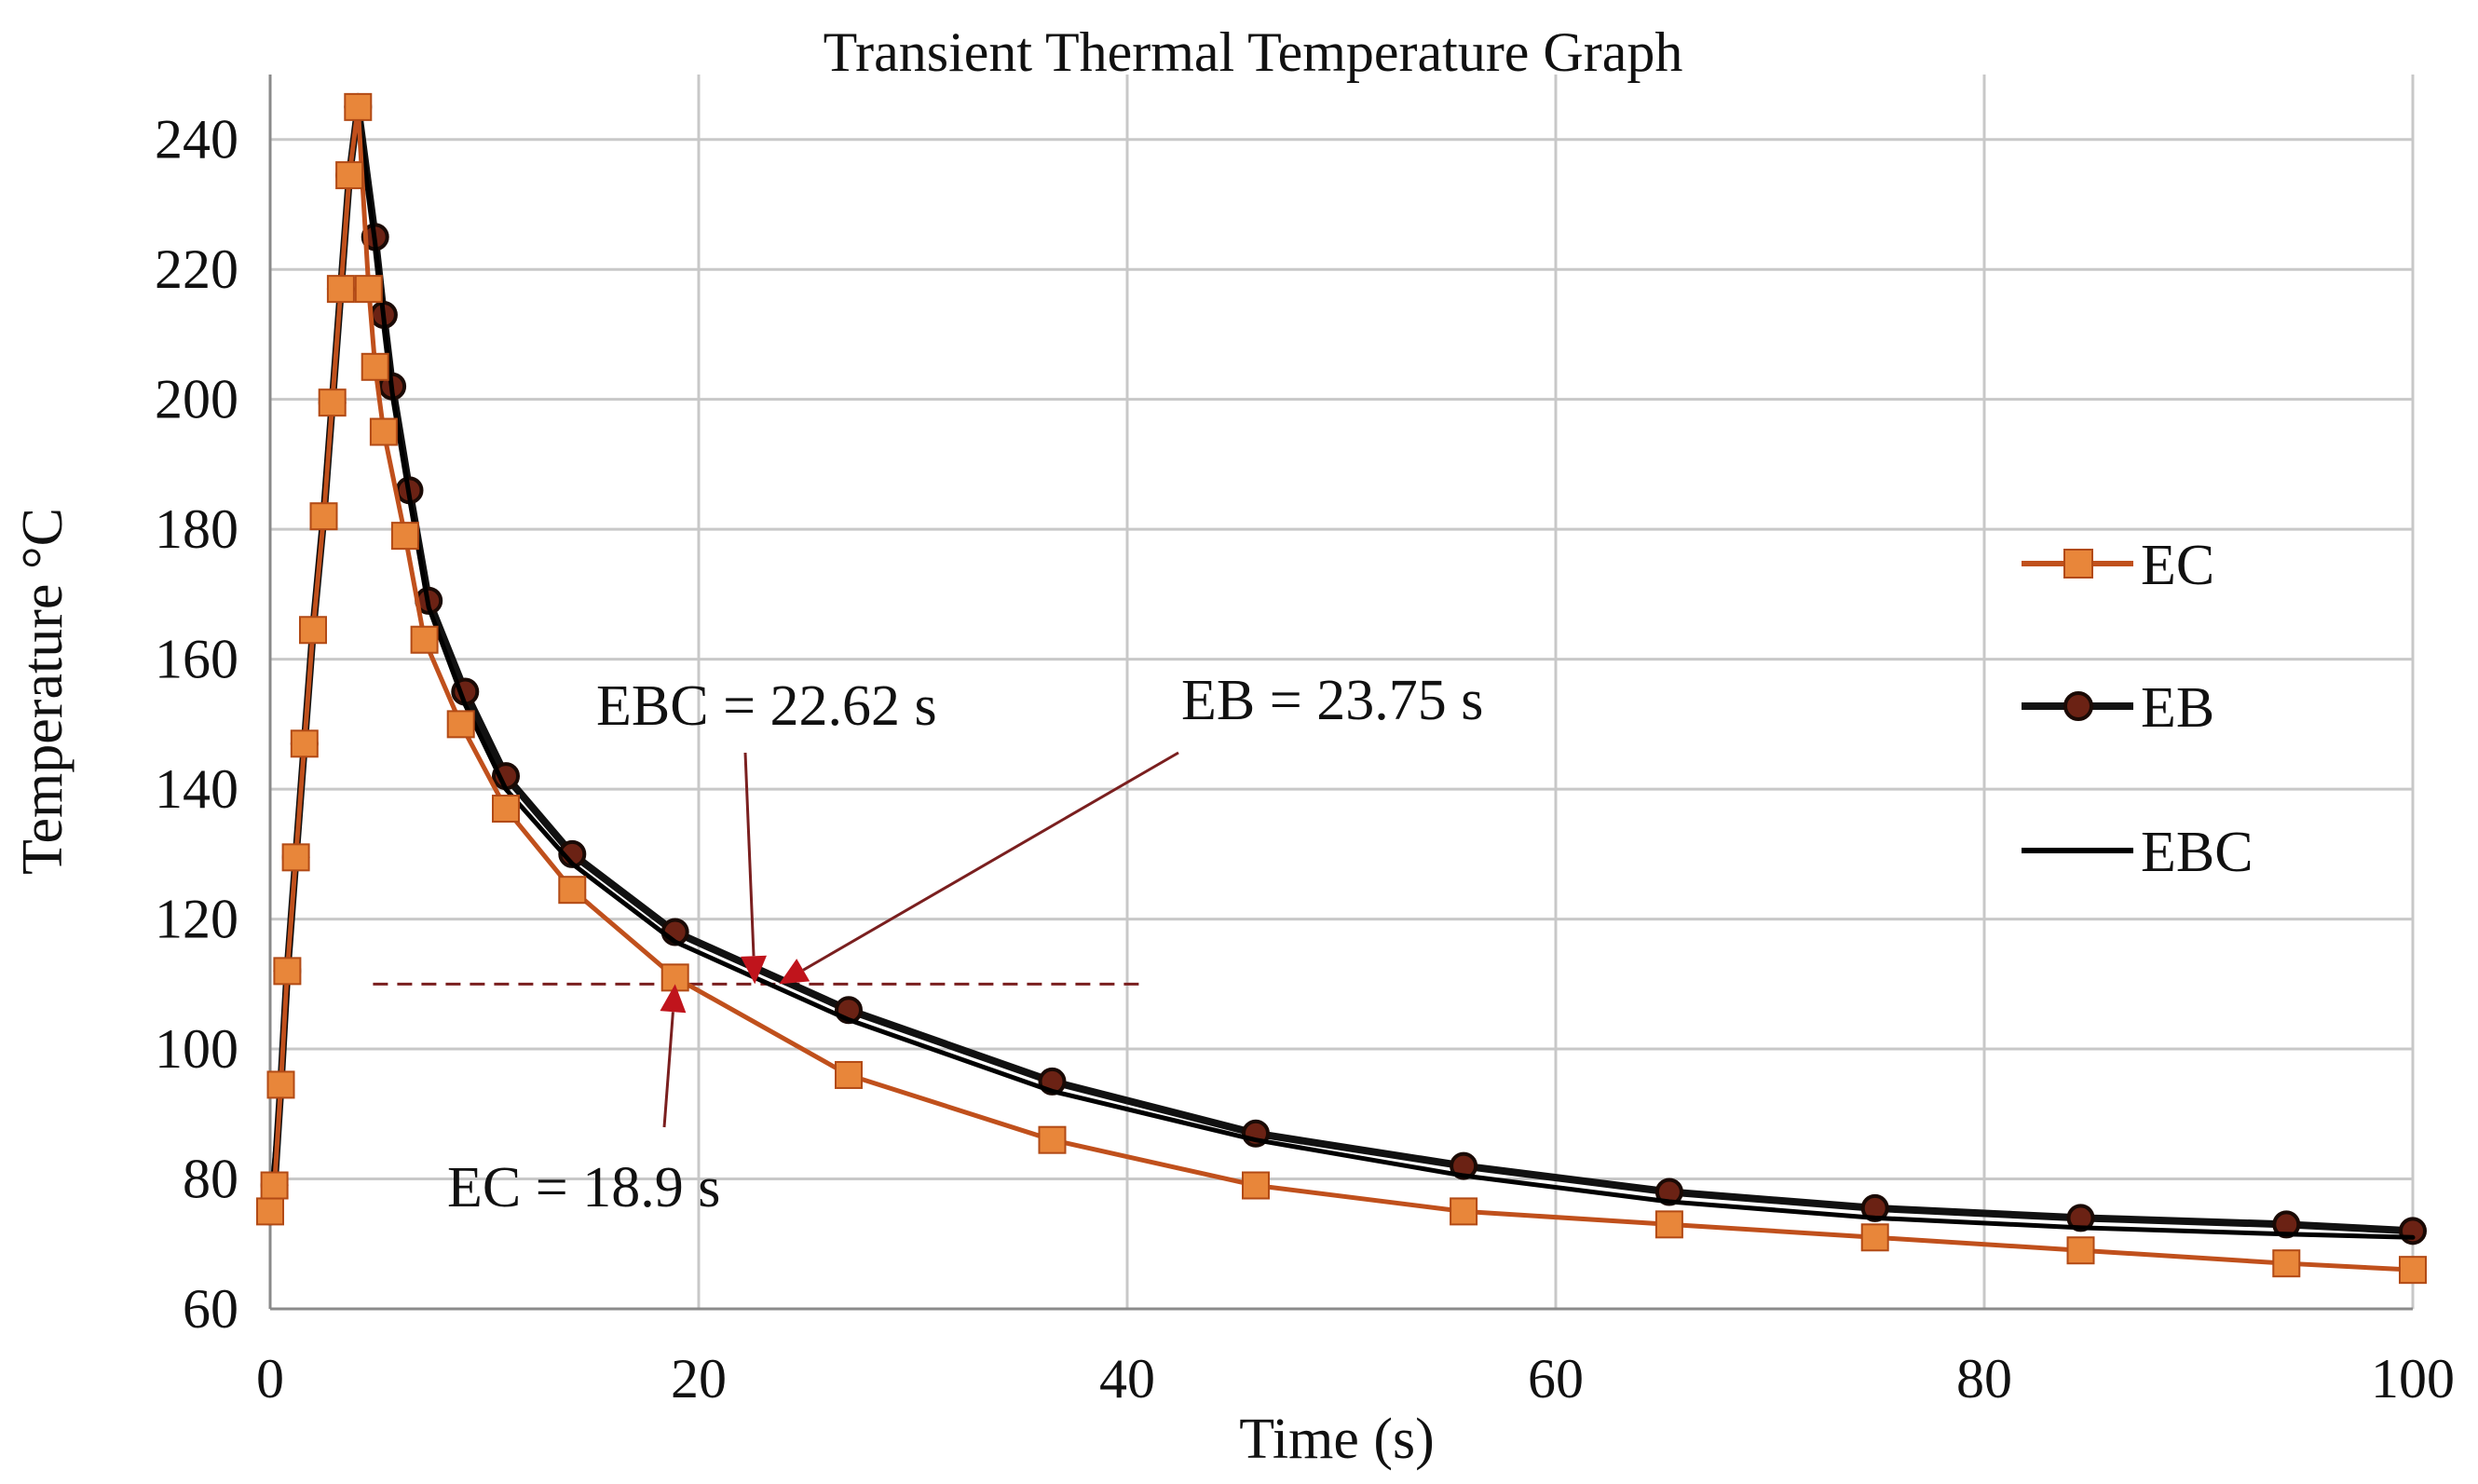 This screenshot has width=2478, height=1484. Describe the element at coordinates (197, 919) in the screenshot. I see `y-tick-120: 120` at that location.